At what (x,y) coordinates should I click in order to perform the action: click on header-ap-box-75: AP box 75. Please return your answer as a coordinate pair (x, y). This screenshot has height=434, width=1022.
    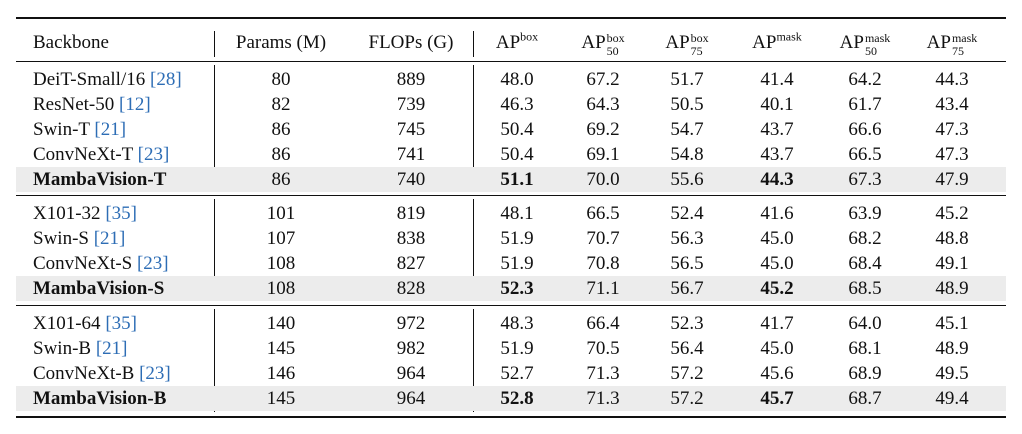
    Looking at the image, I should click on (687, 44).